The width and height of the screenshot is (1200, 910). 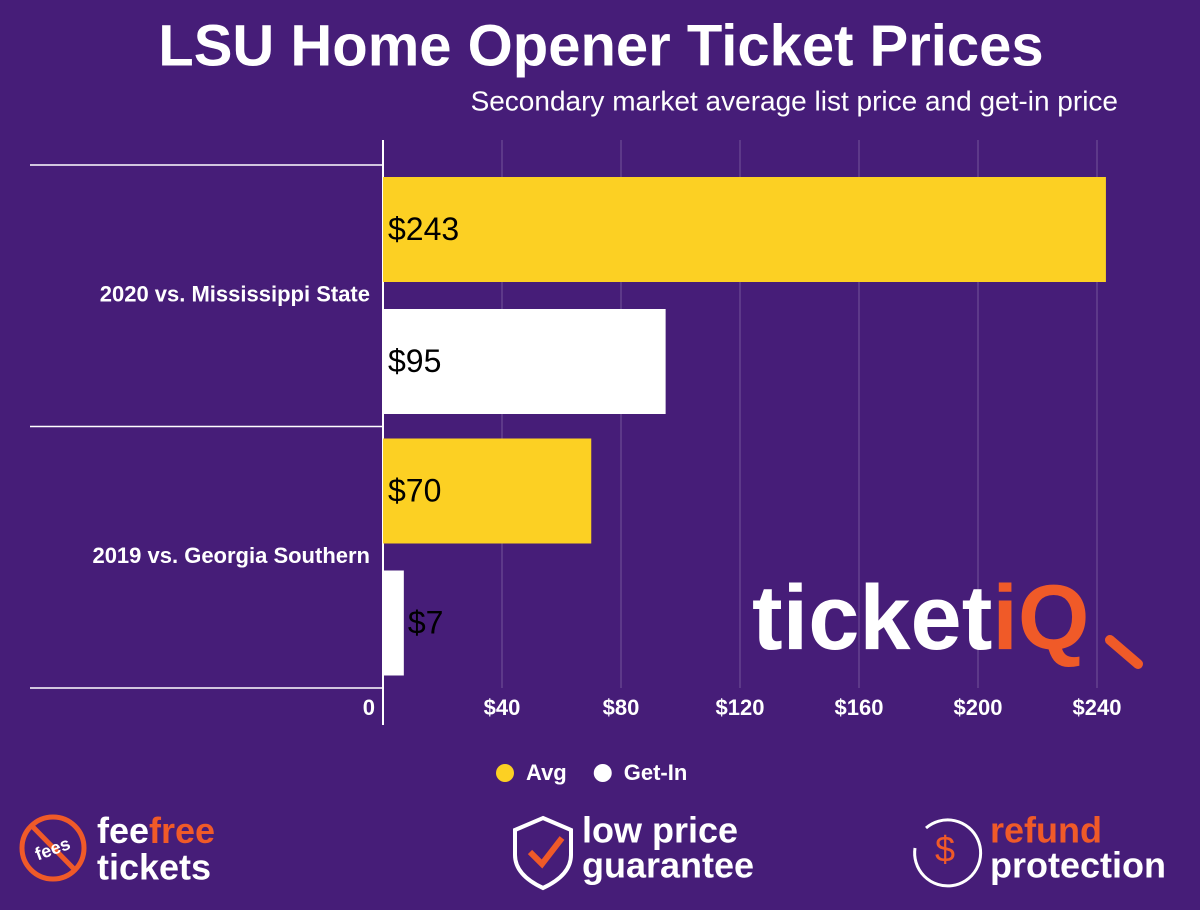 What do you see at coordinates (414, 361) in the screenshot?
I see `value-label: $95` at bounding box center [414, 361].